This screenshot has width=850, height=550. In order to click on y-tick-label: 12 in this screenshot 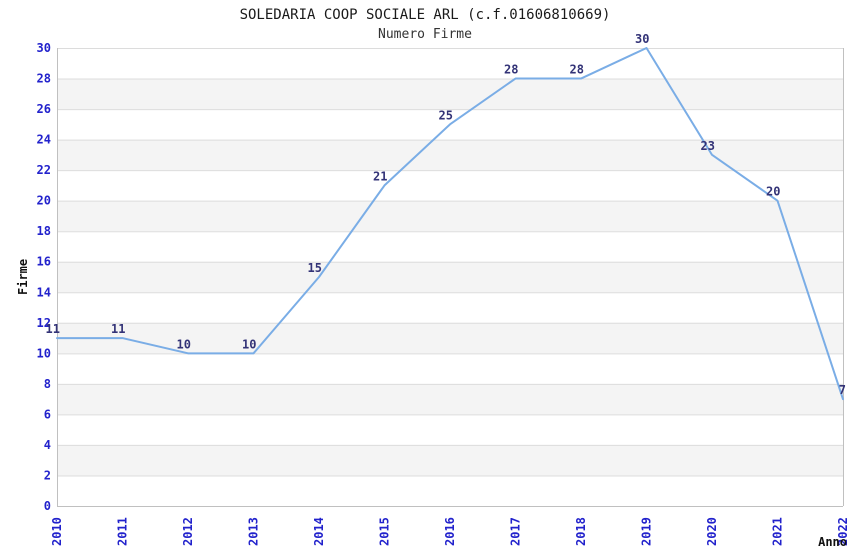, I will do `click(44, 323)`.